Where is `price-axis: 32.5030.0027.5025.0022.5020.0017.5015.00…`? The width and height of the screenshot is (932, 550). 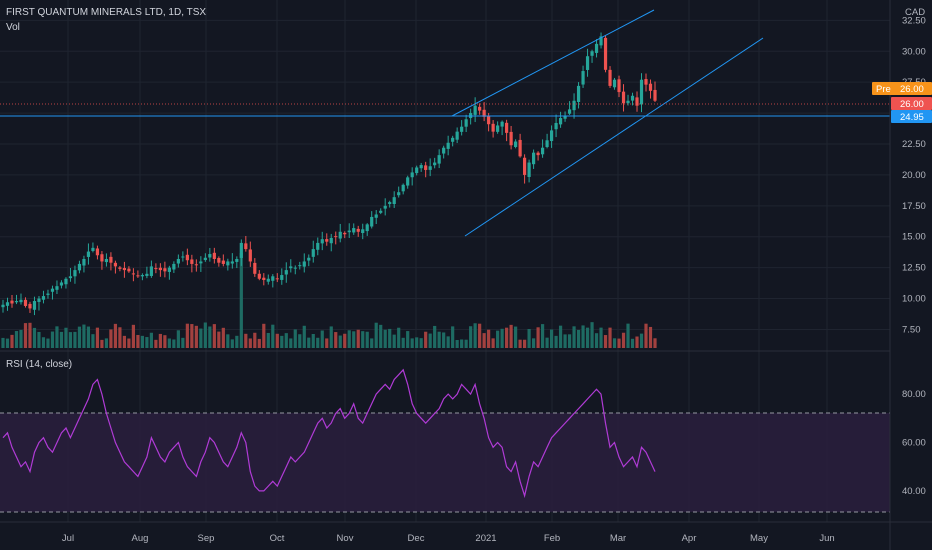 price-axis: 32.5030.0027.5025.0022.5020.0017.5015.00… is located at coordinates (914, 175).